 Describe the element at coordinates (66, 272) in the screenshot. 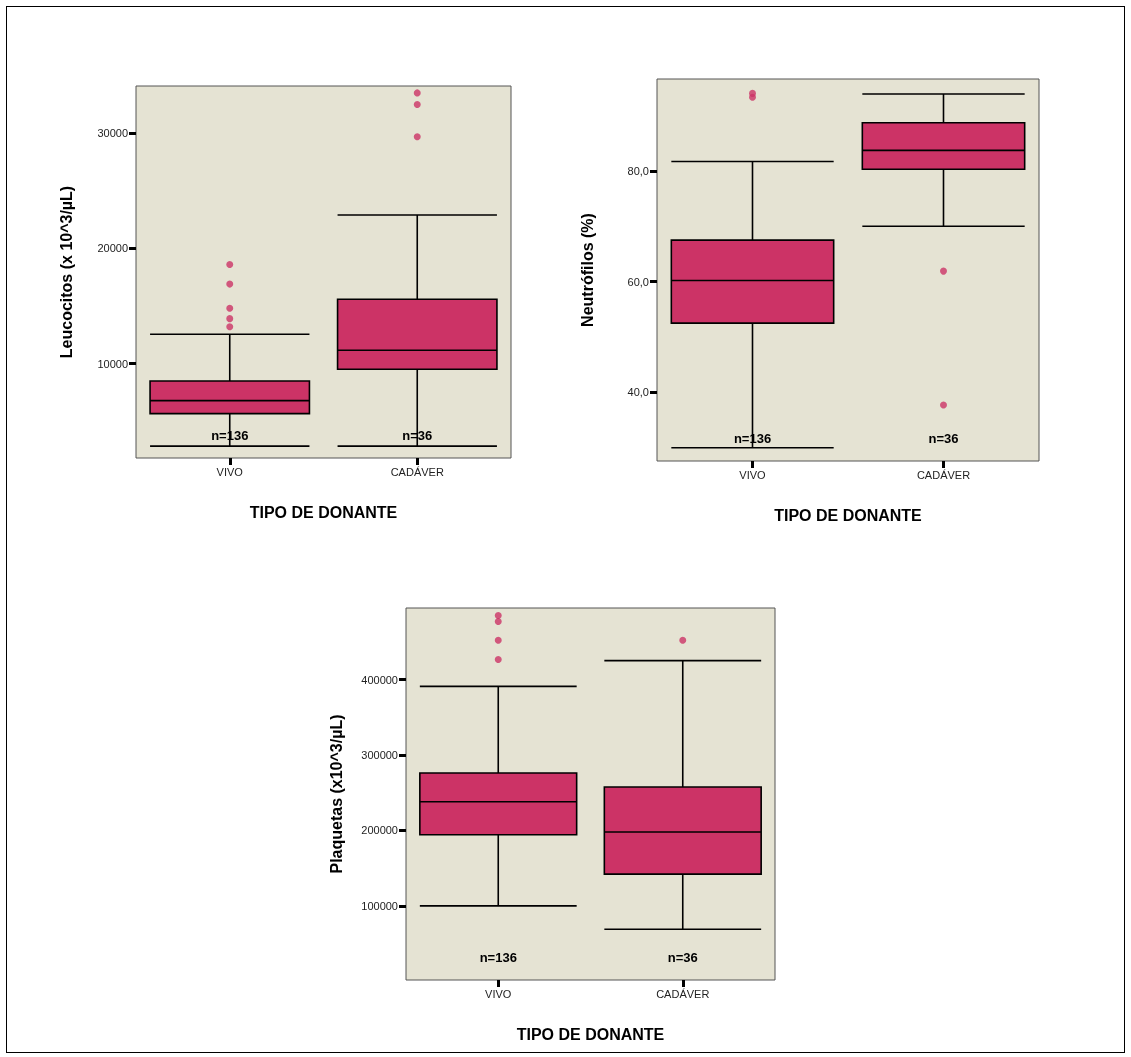

I see `y-axis-title: Leucocitos (x 10^3/µL)` at that location.